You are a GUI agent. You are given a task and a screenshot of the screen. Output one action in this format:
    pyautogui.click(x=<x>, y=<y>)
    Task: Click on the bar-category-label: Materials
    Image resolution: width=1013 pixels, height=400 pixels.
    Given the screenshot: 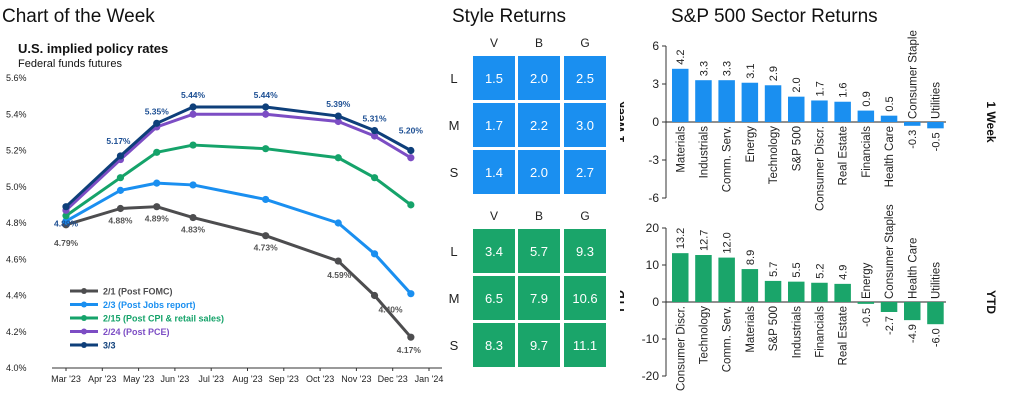 What is the action you would take?
    pyautogui.click(x=751, y=329)
    